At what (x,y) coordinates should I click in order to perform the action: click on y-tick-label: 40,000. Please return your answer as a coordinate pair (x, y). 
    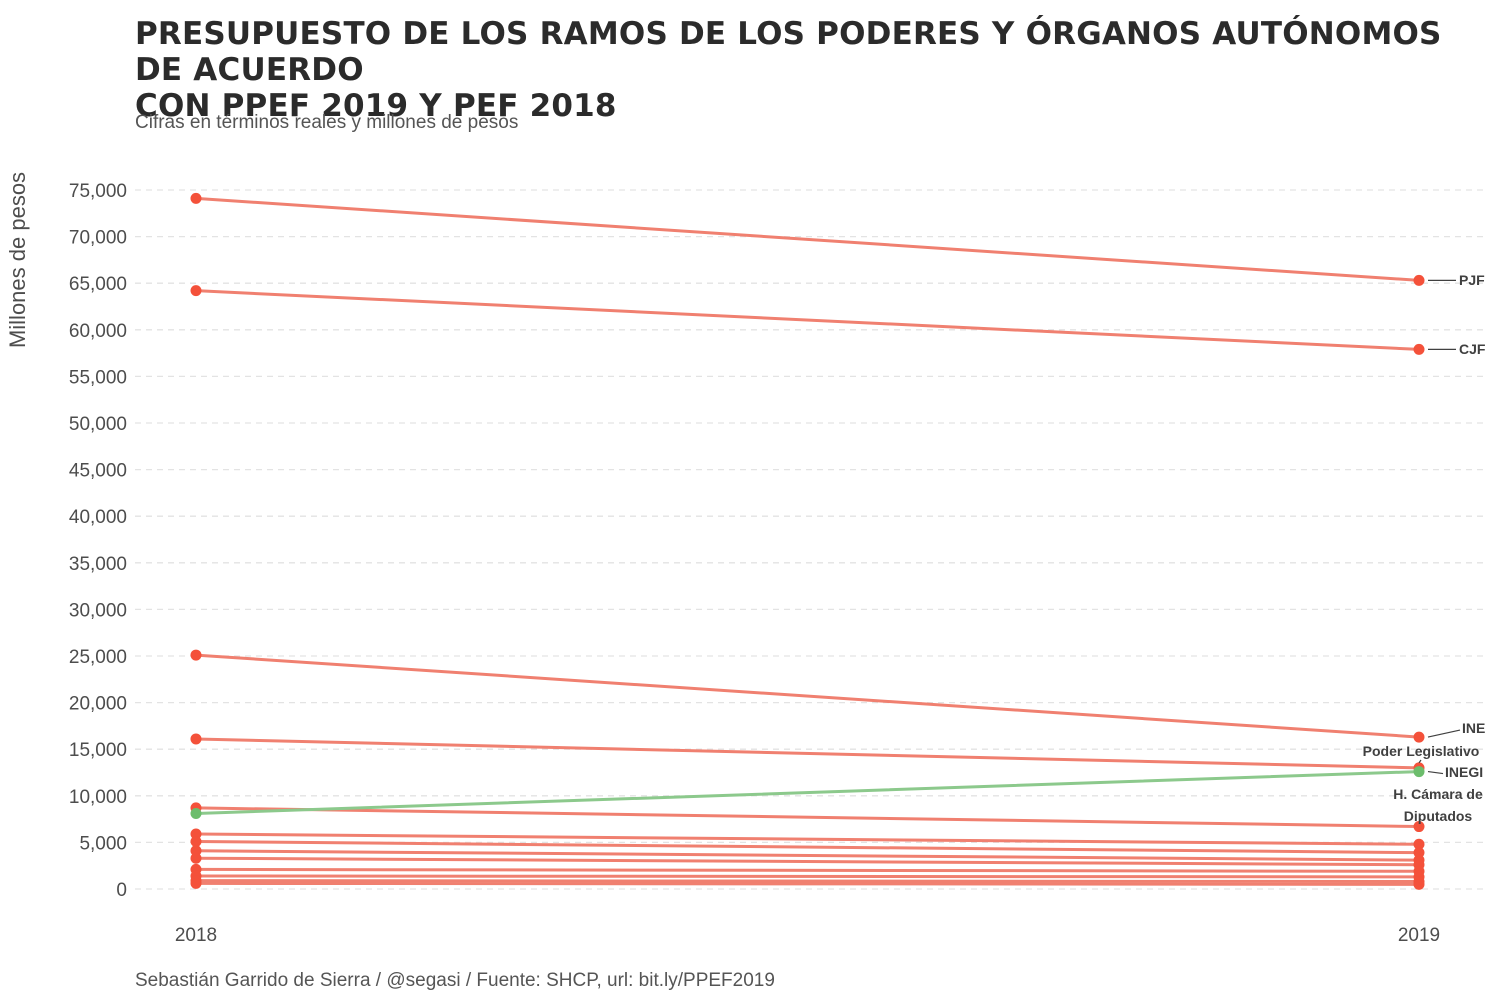
    Looking at the image, I should click on (98, 517).